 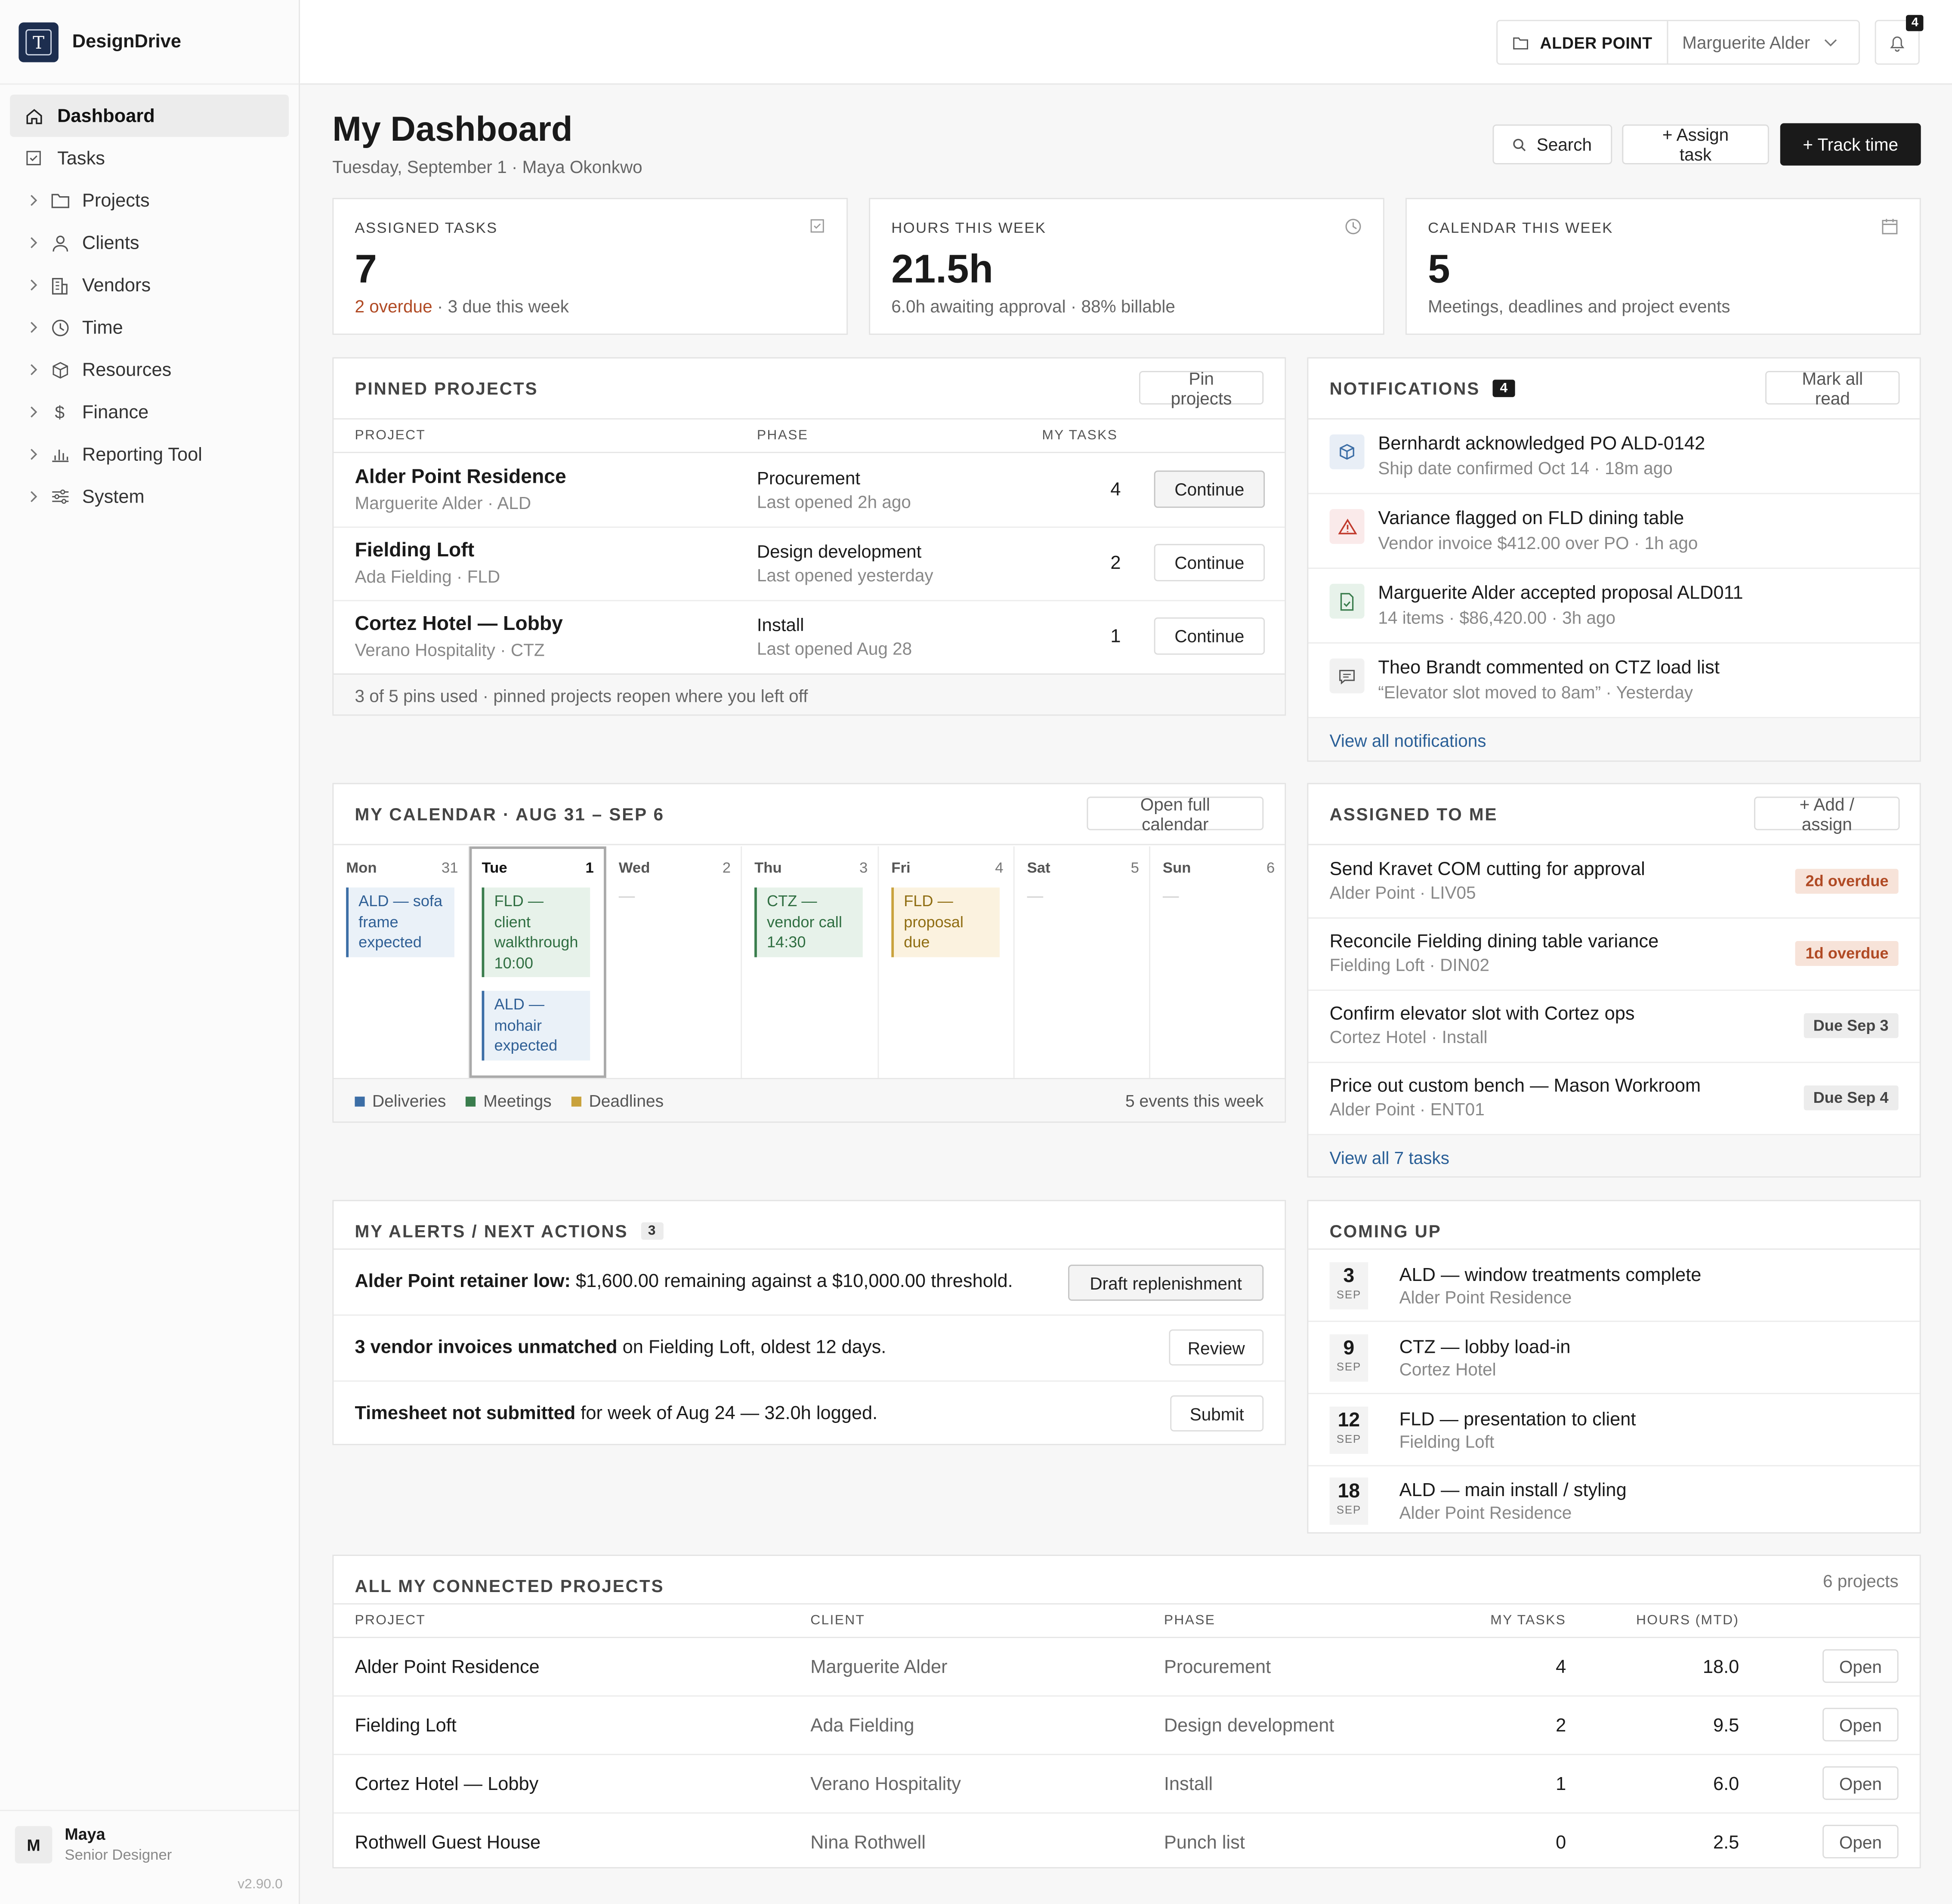 I want to click on sidebar-item-system: System, so click(x=149, y=496).